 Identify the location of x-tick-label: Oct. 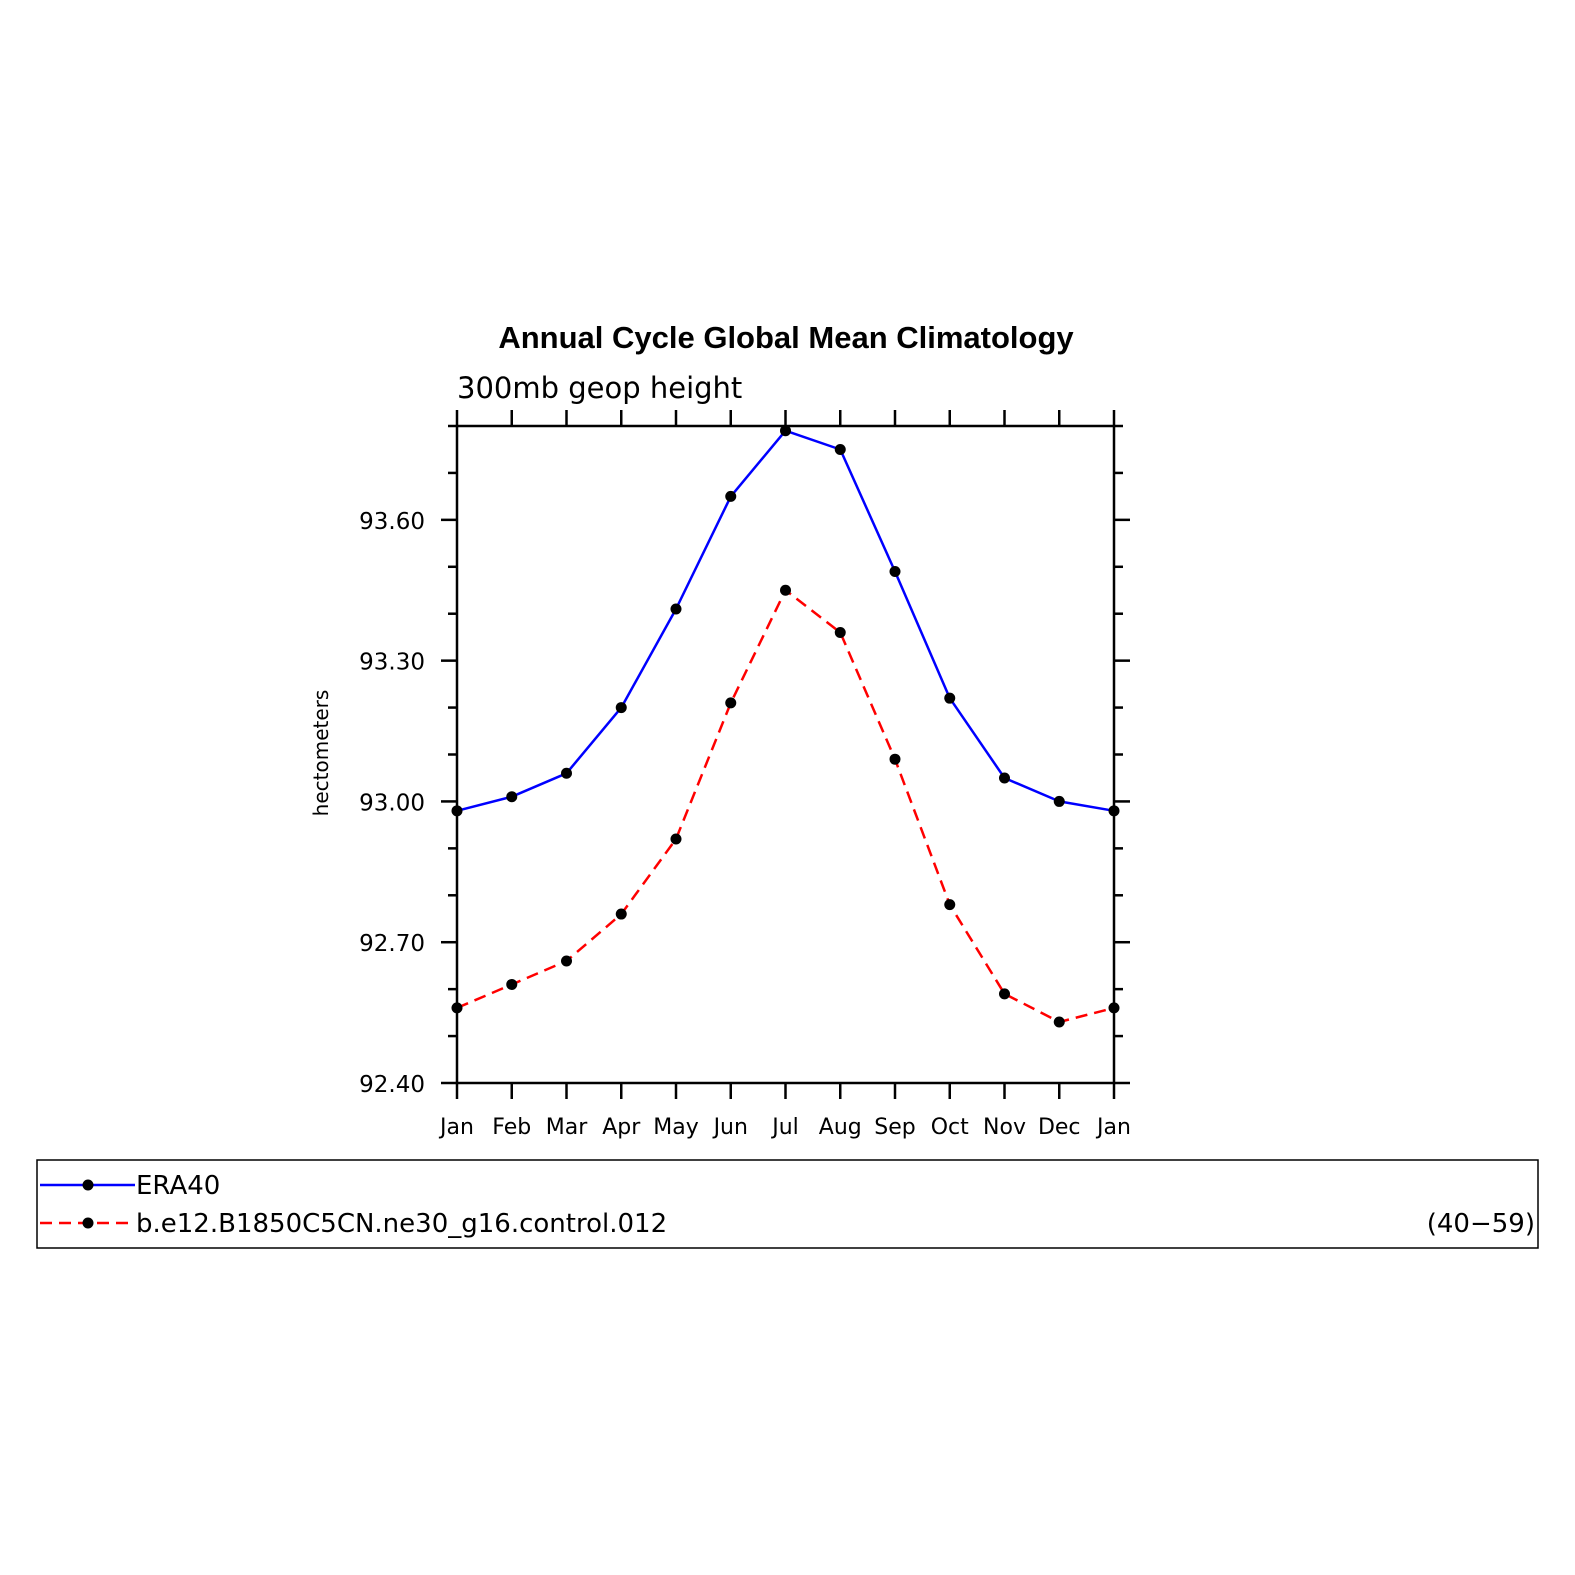
(950, 1127).